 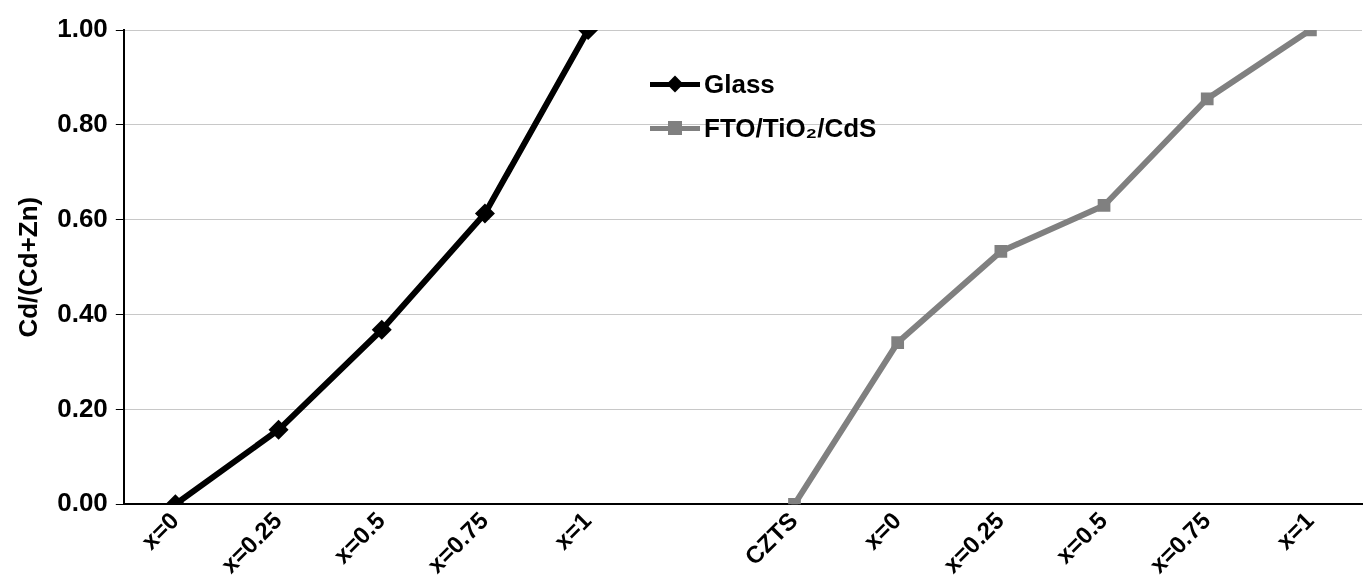 I want to click on y-axis-title: Cd/(Cd+Zn), so click(x=27, y=267).